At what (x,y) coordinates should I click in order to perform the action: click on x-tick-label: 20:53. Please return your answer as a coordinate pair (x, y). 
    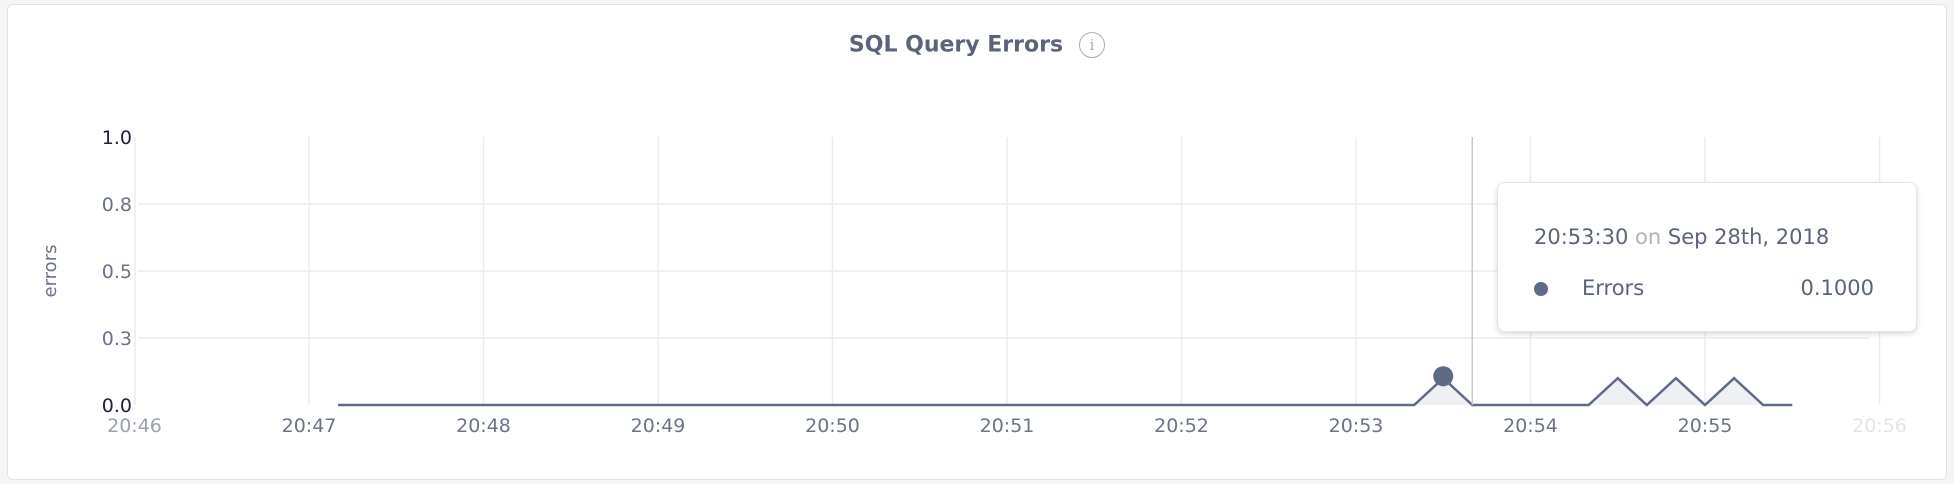
    Looking at the image, I should click on (1356, 426).